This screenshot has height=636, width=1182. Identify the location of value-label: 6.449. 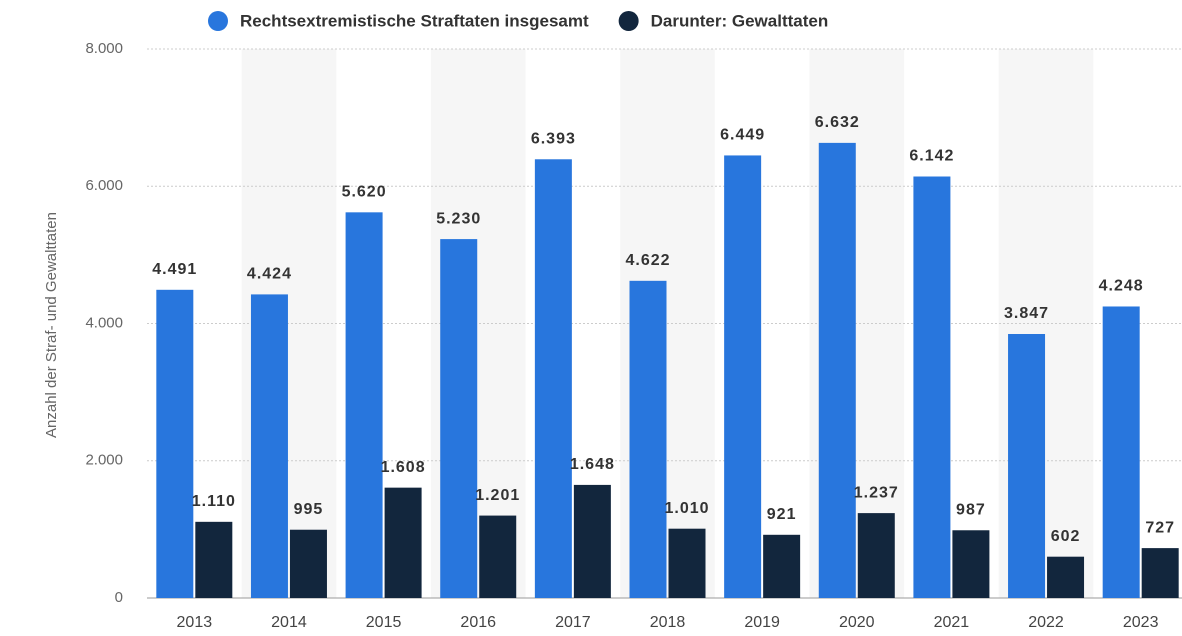
(742, 135).